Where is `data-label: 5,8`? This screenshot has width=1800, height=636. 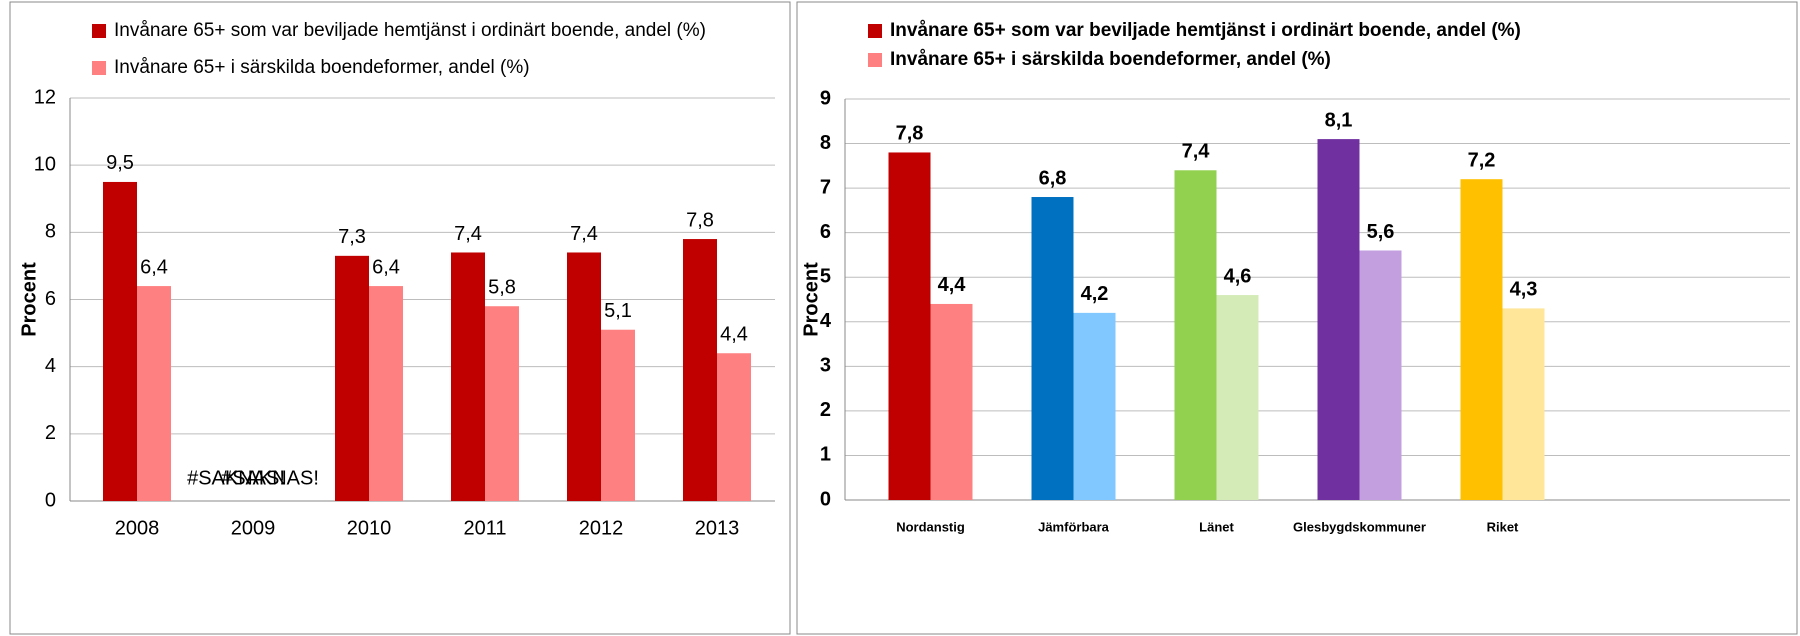
data-label: 5,8 is located at coordinates (502, 287).